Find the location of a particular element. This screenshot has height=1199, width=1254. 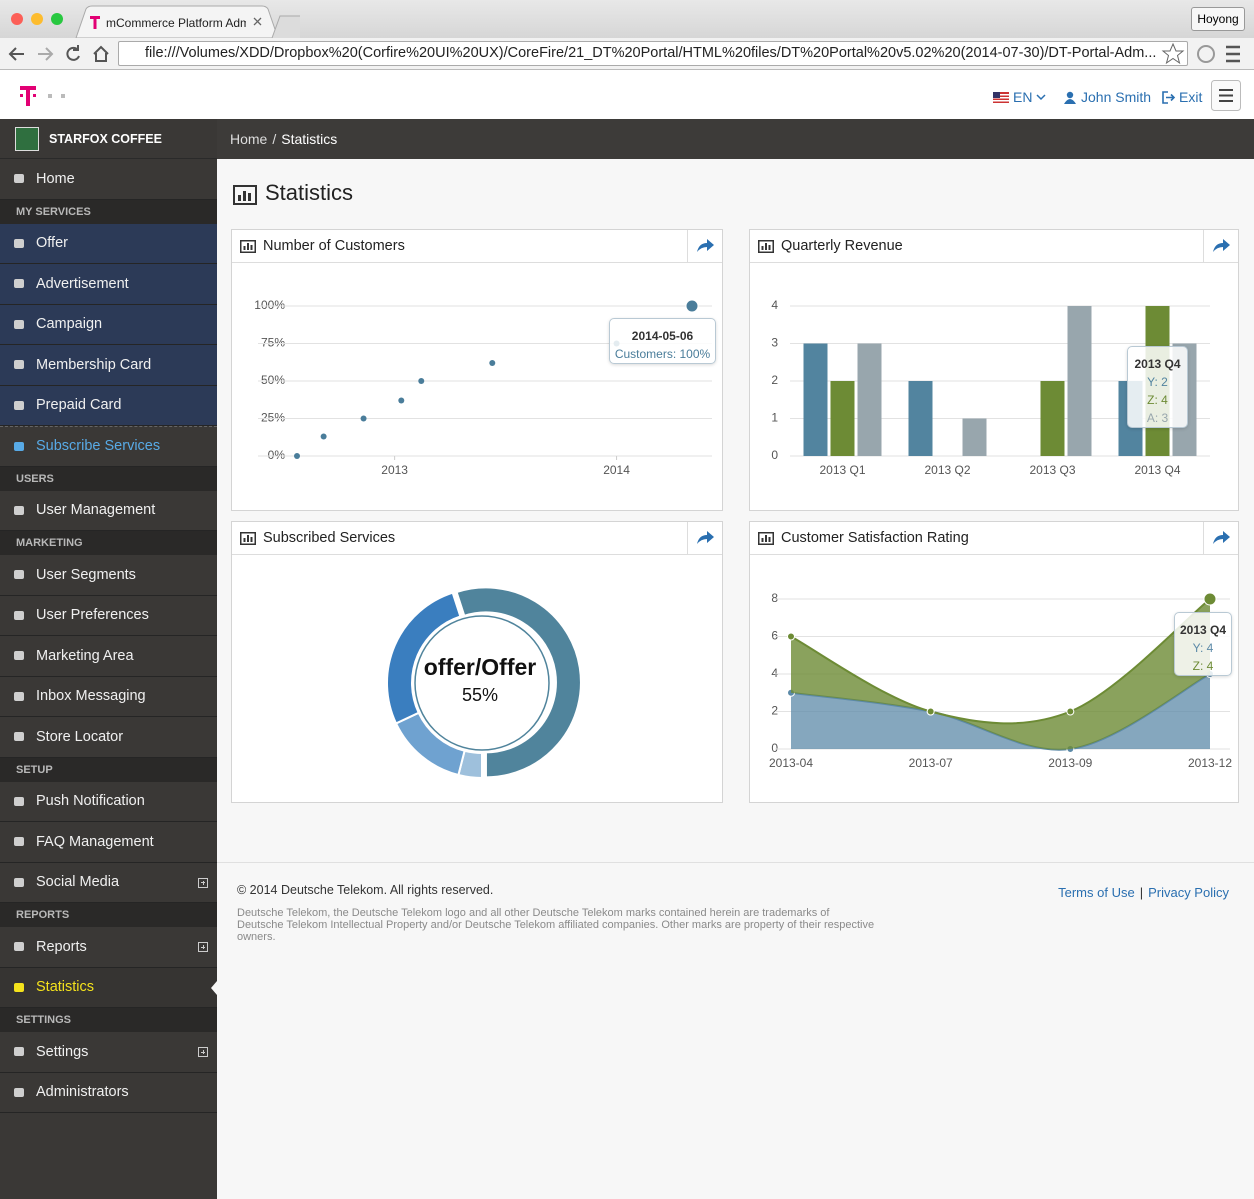

nav-item: Reports is located at coordinates (108, 947).